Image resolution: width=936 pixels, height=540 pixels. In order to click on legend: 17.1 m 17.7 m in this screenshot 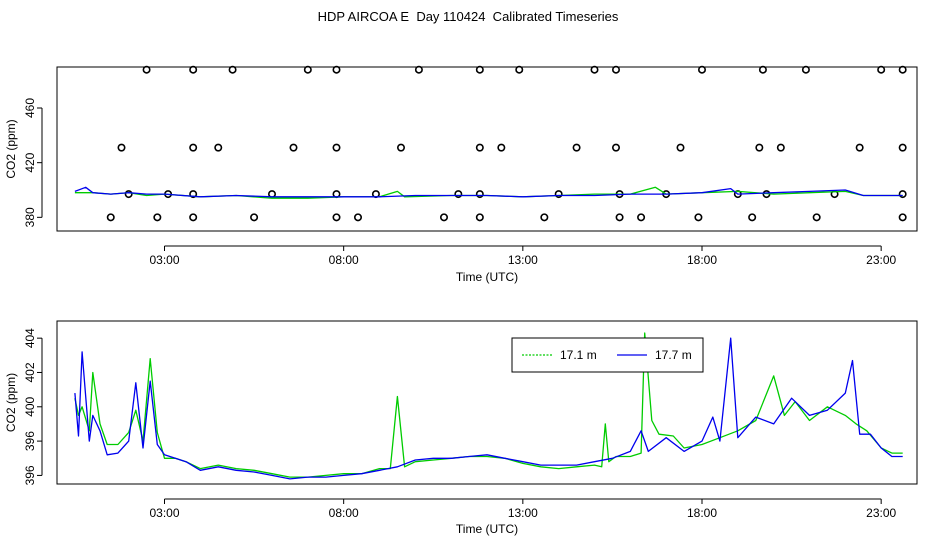, I will do `click(607, 355)`.